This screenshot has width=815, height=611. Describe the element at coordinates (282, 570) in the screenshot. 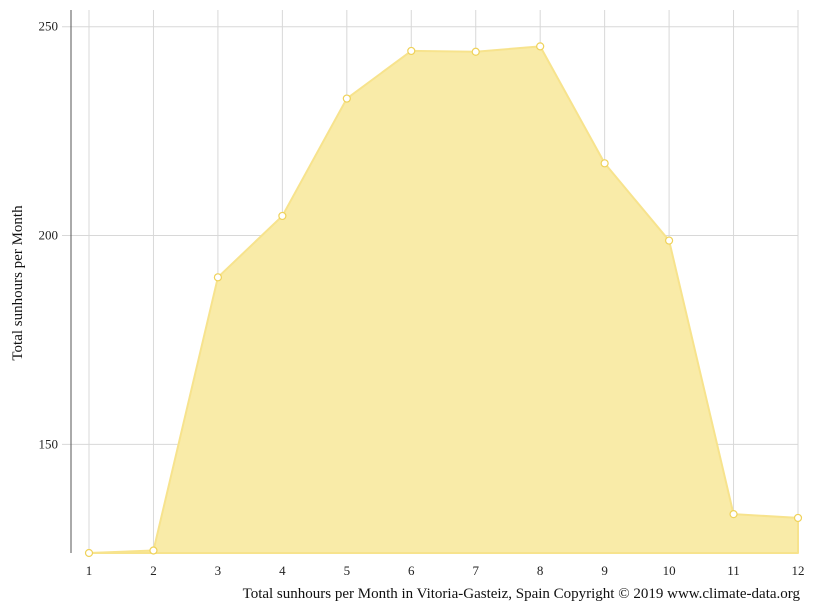

I see `x-tick-label-4: 4` at that location.